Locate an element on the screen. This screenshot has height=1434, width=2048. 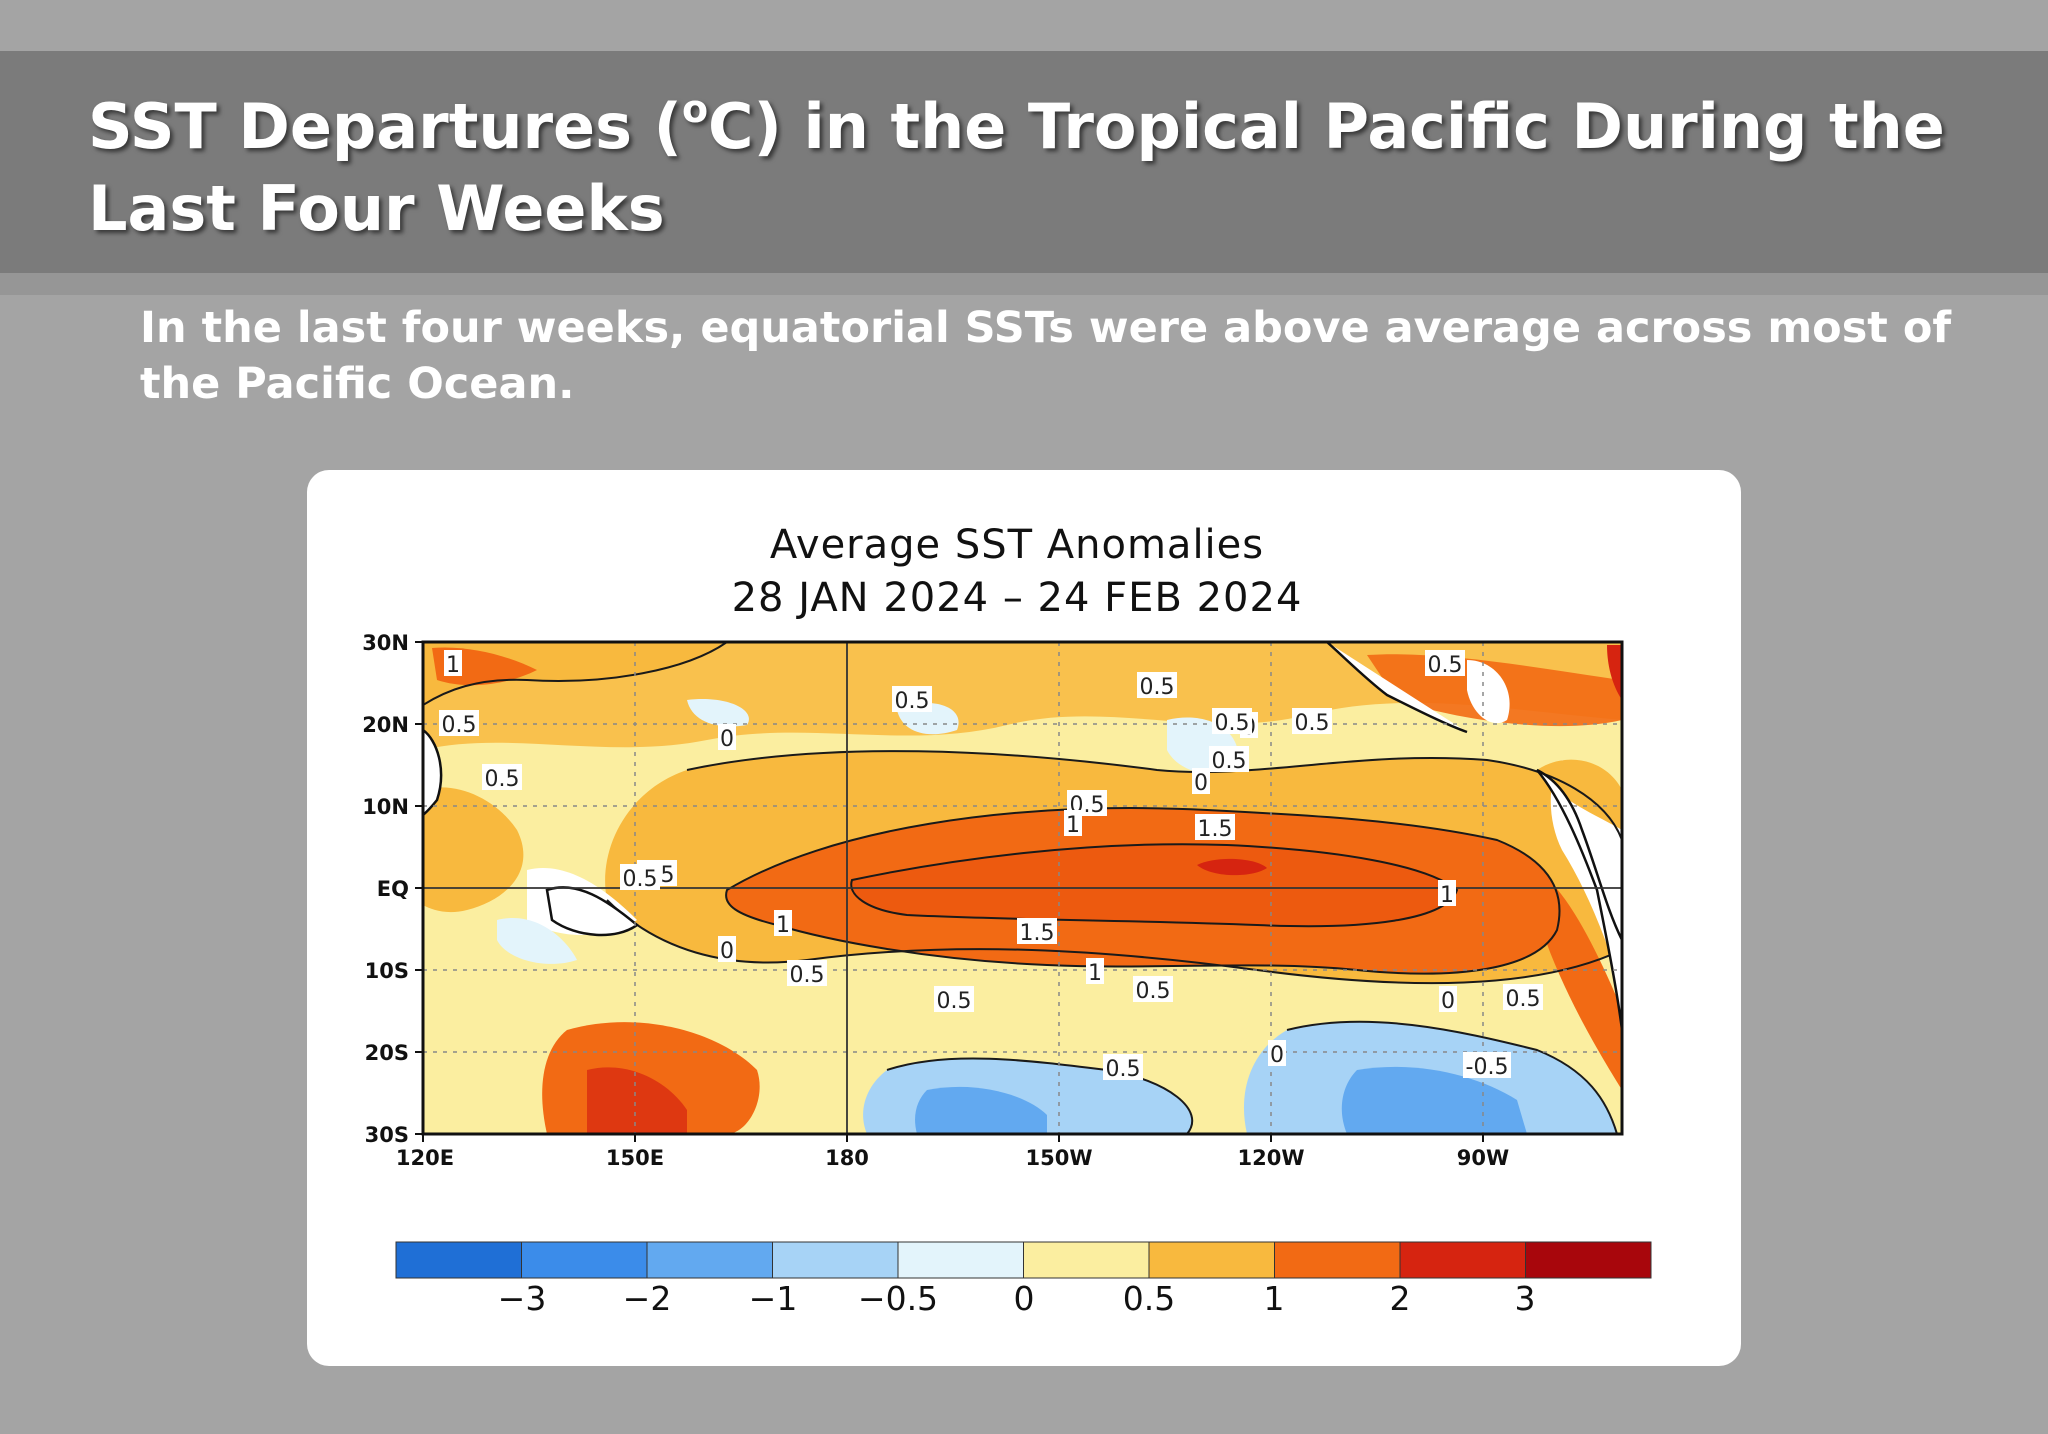
degree-symbol: o is located at coordinates (695, 109).